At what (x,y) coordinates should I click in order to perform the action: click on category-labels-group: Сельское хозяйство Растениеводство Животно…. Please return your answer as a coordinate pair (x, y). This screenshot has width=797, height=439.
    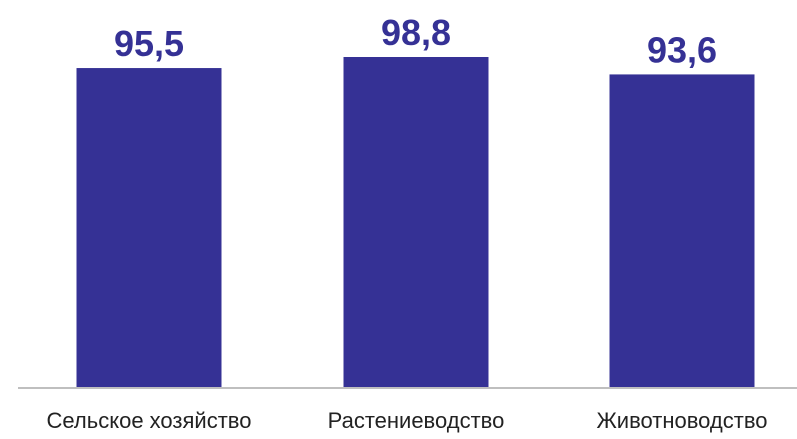
    Looking at the image, I should click on (407, 420).